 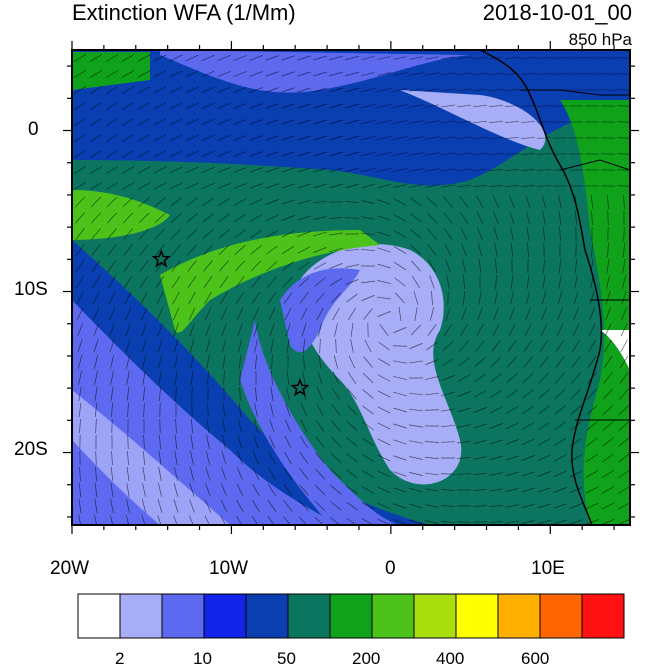 I want to click on lat-label-0: 0, so click(x=33, y=130).